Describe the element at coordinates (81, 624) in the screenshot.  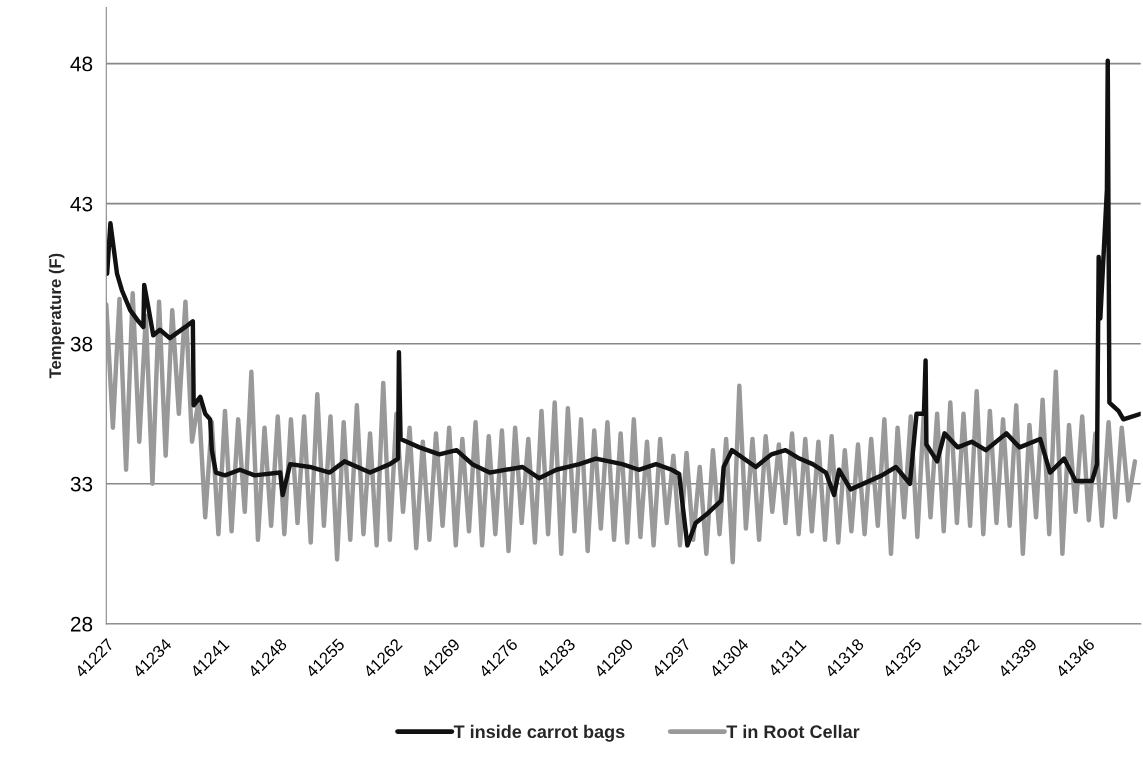
I see `y-tick-label: 28` at that location.